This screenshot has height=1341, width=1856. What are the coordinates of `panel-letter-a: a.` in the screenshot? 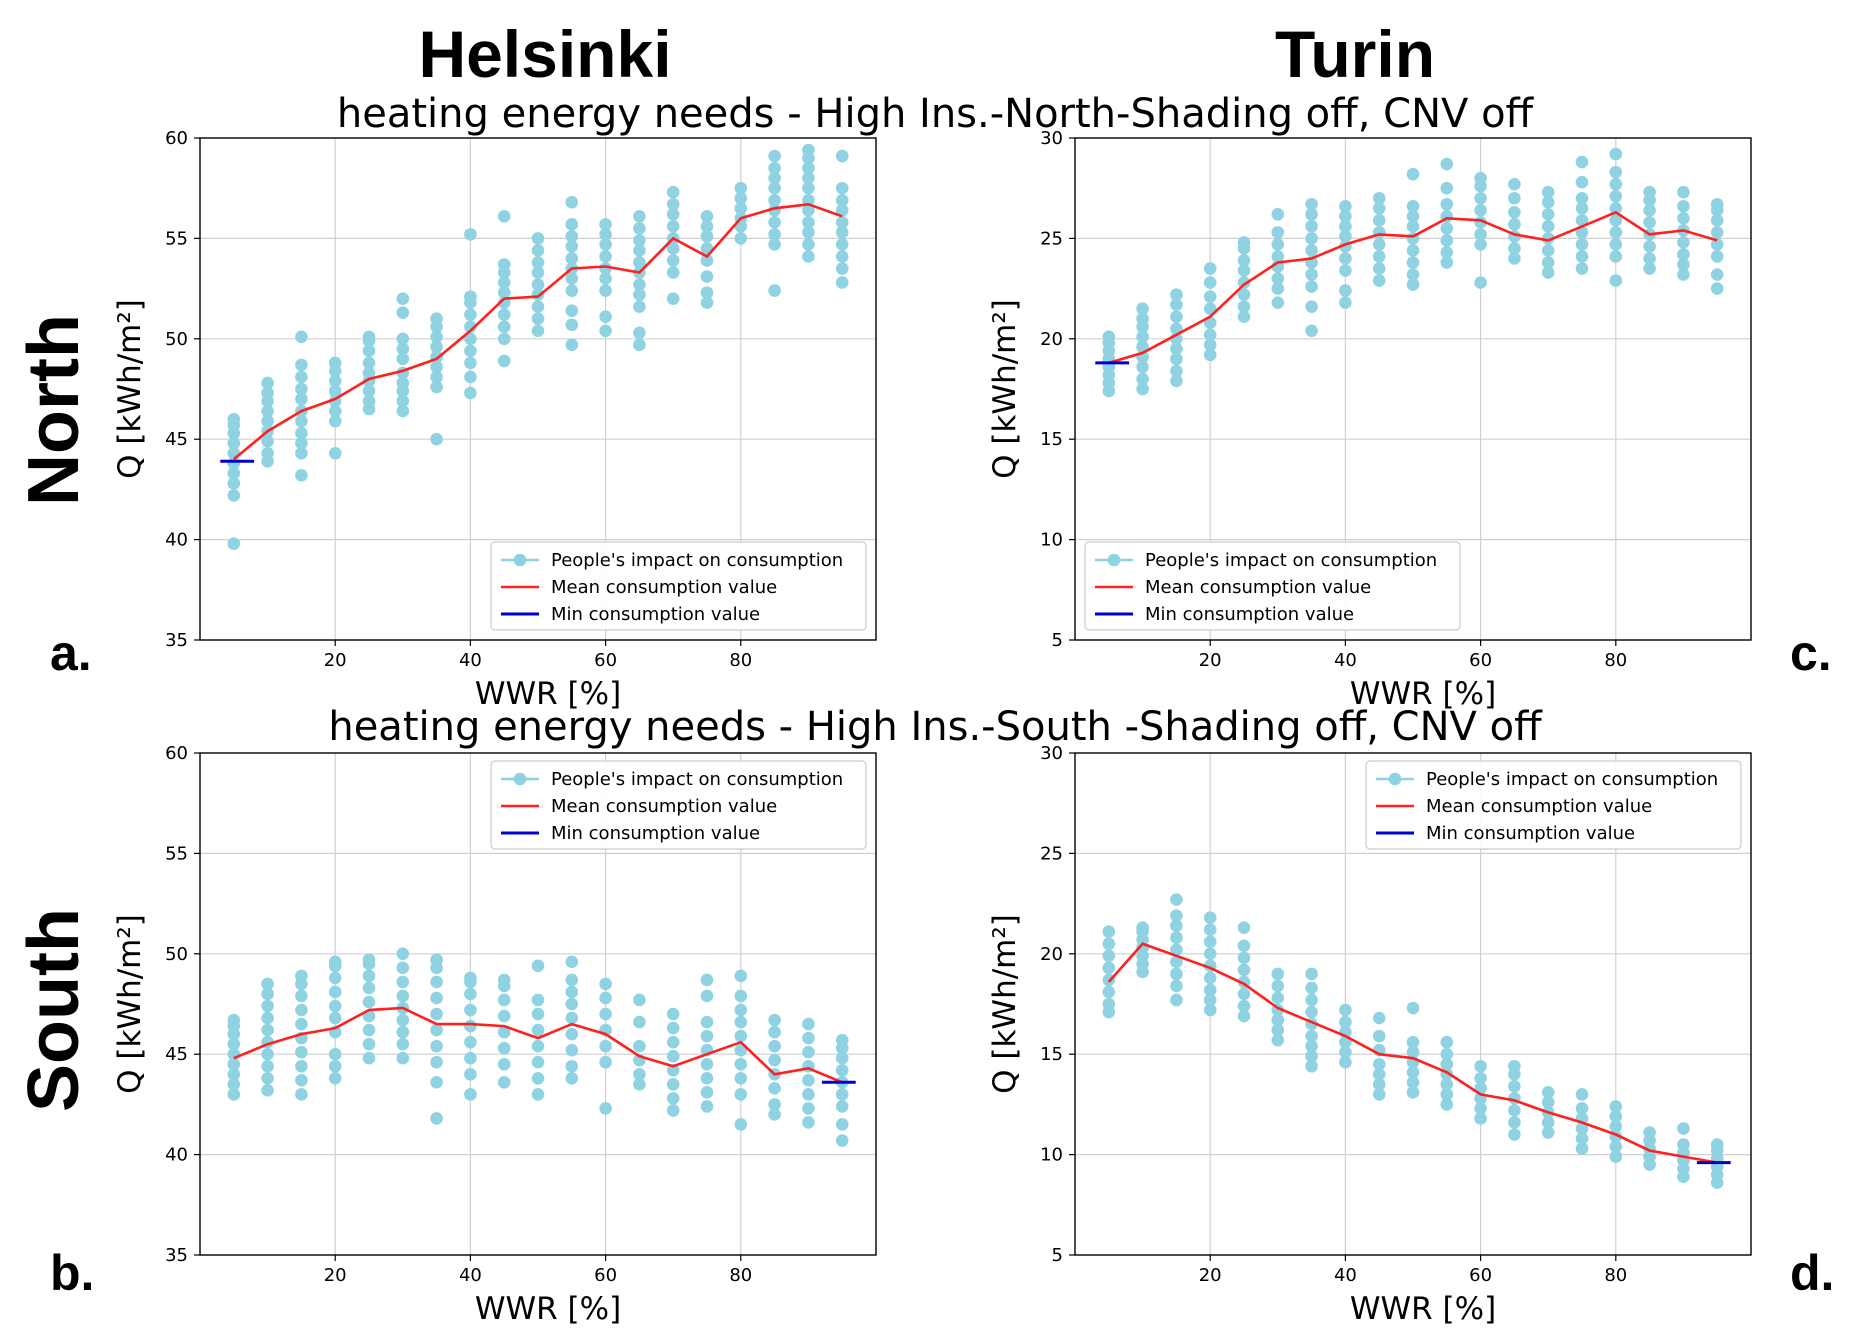 It's located at (71, 653).